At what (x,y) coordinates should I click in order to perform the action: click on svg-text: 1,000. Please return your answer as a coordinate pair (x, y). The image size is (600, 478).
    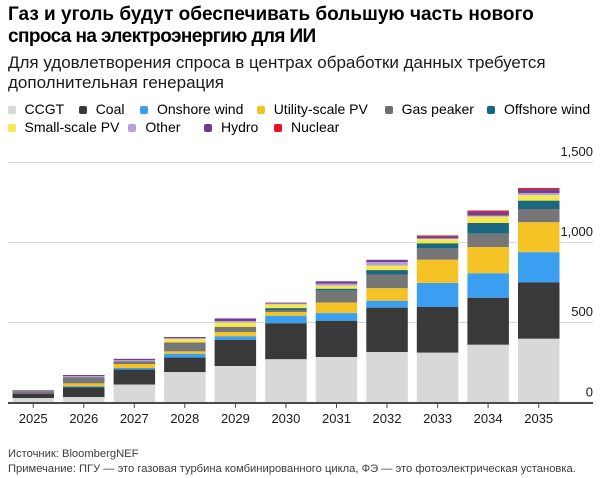
    Looking at the image, I should click on (576, 231).